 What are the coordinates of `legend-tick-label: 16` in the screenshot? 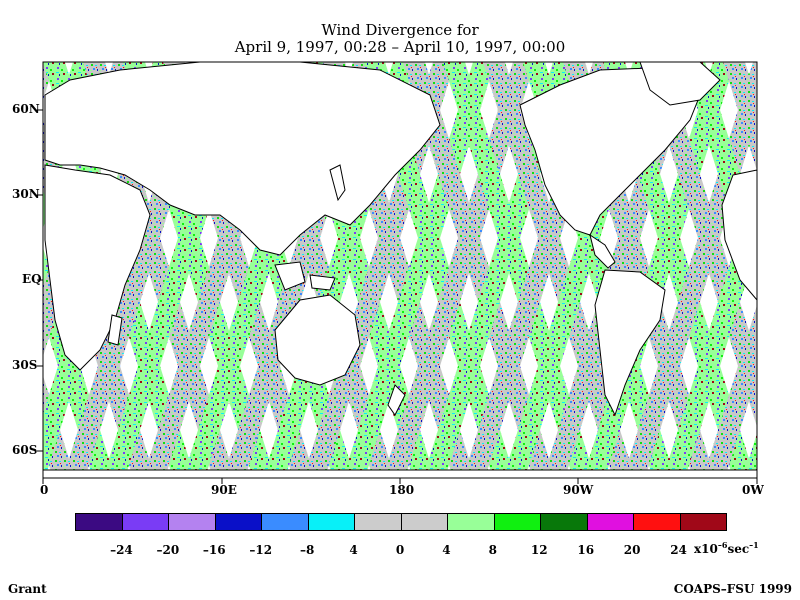 It's located at (586, 550).